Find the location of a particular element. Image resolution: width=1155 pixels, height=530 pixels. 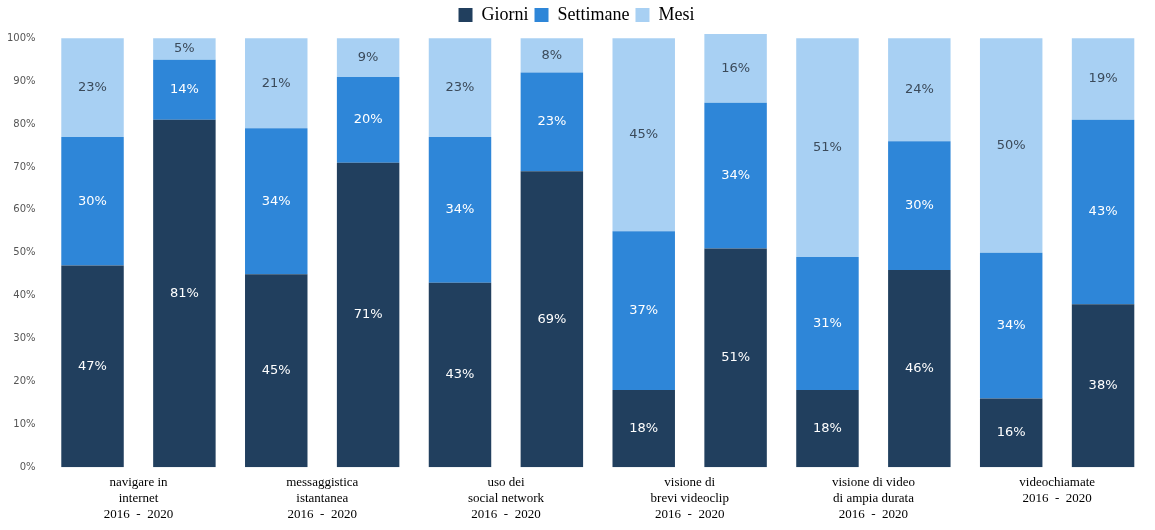

data-label: 38% is located at coordinates (1103, 385).